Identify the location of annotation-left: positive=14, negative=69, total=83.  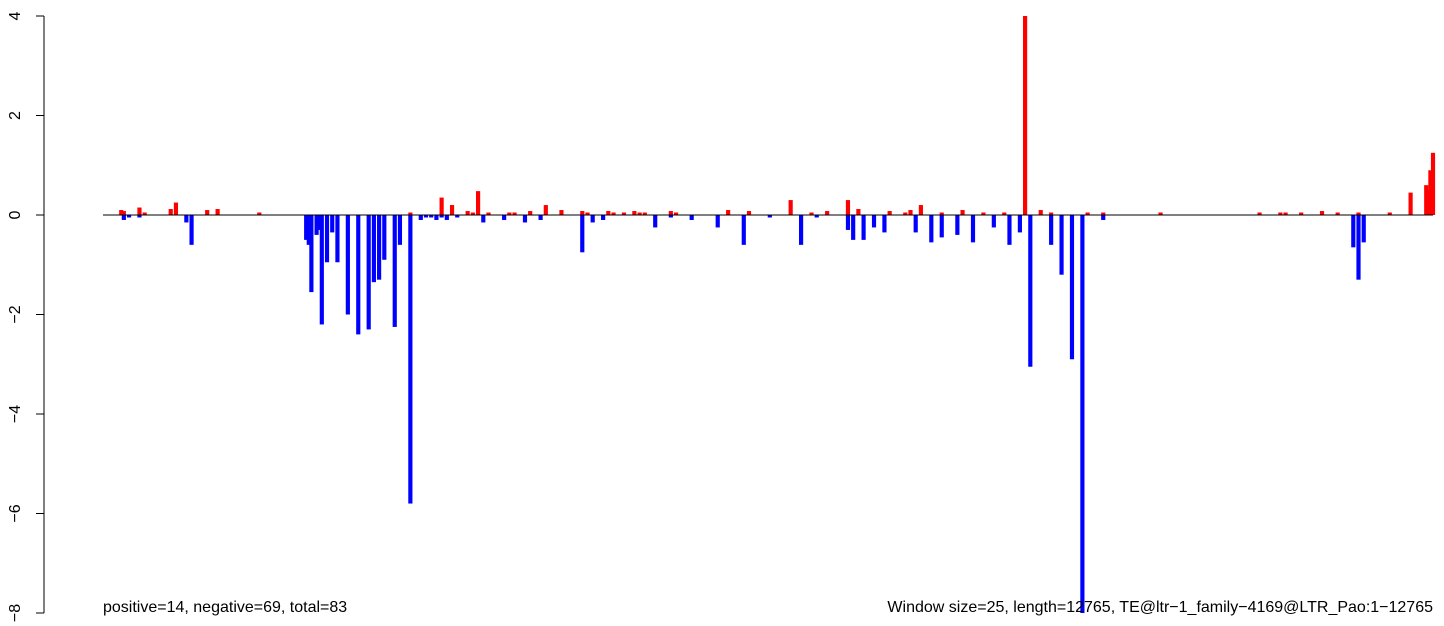
(225, 607).